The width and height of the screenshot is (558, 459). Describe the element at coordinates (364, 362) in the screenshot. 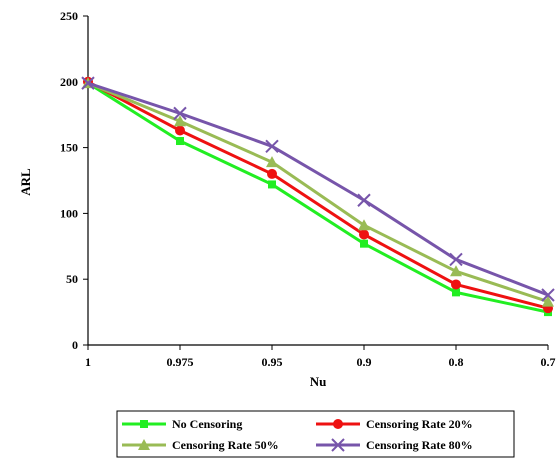

I see `x-tick-label: 0.9` at that location.